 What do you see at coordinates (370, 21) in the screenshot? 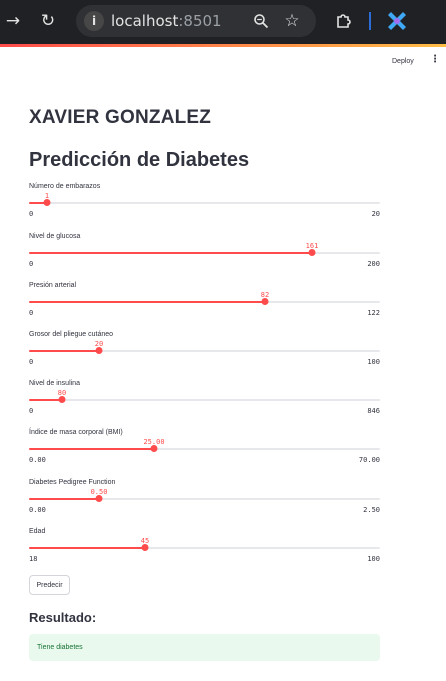
I see `toolbar-divider` at bounding box center [370, 21].